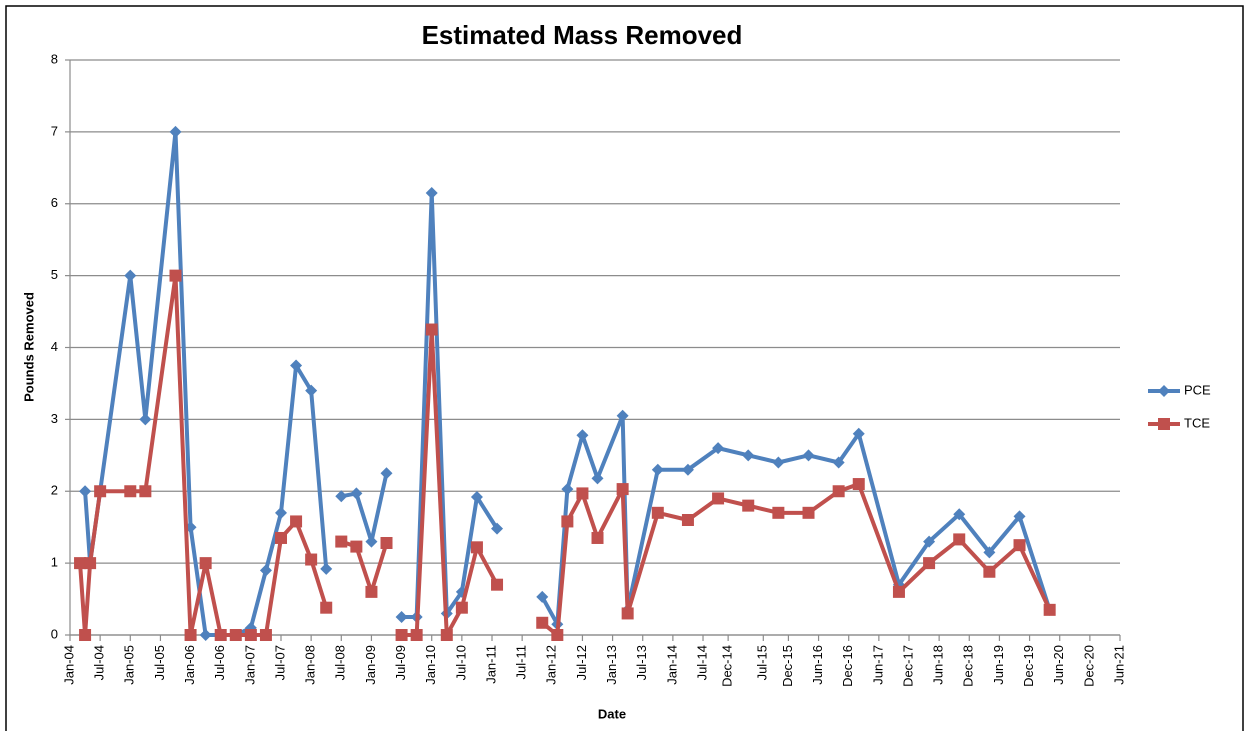 The image size is (1249, 731). What do you see at coordinates (1028, 666) in the screenshot?
I see `x-tick-label: Dec-19` at bounding box center [1028, 666].